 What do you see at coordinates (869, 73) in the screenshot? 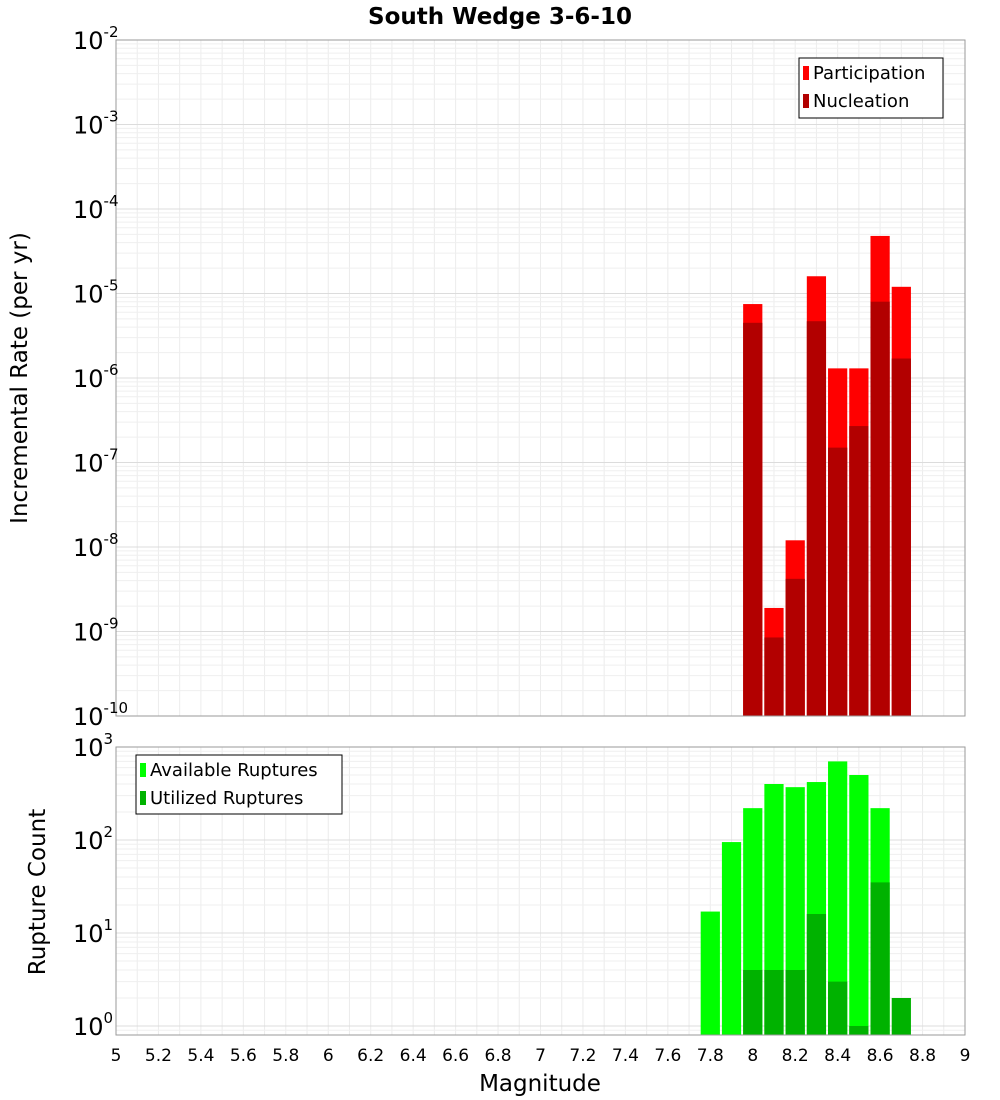
I see `legend-entry: Participation` at bounding box center [869, 73].